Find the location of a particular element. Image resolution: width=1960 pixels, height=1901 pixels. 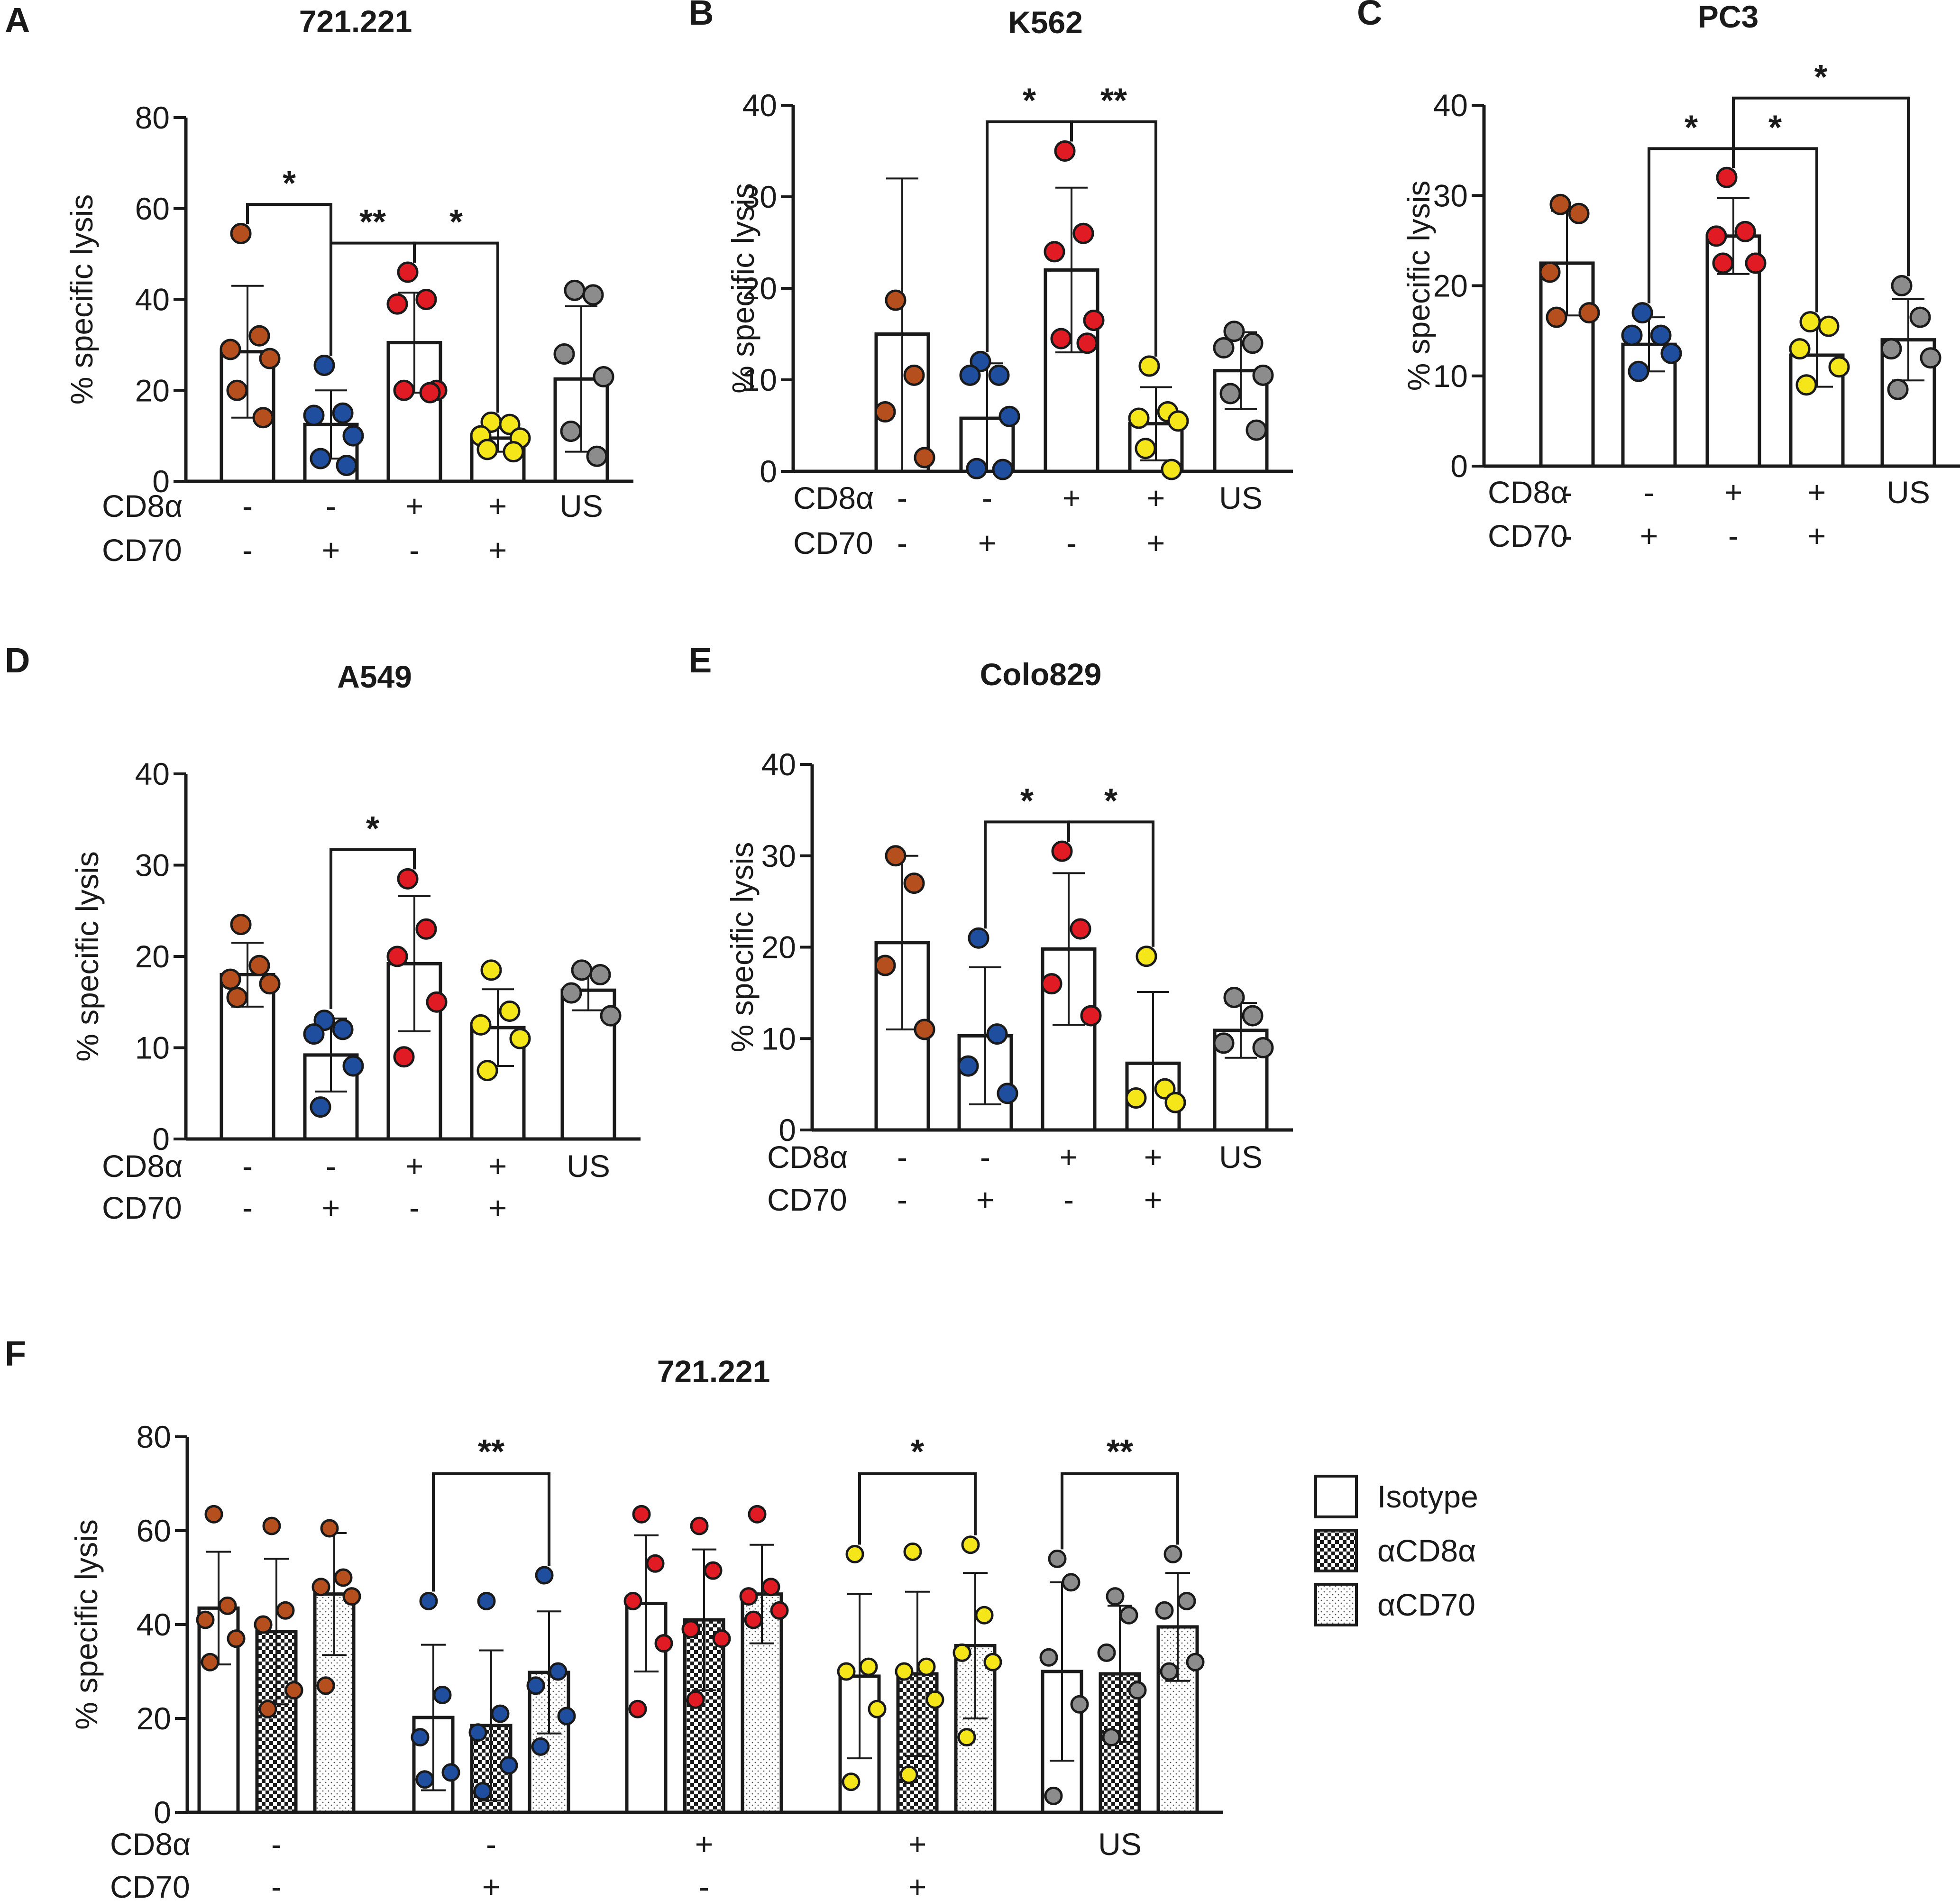

y-tick-label: 60 is located at coordinates (152, 208).